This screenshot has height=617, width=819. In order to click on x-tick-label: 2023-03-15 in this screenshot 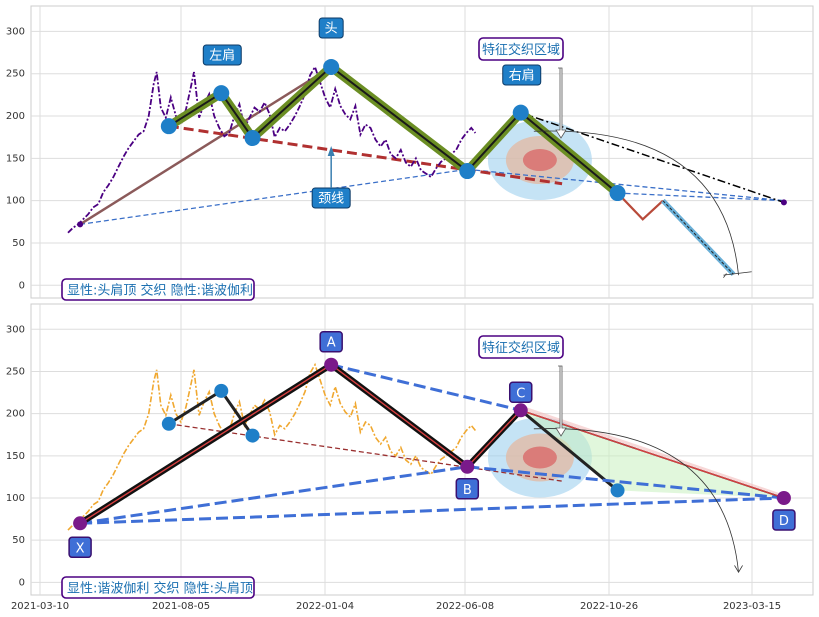, I will do `click(752, 606)`.